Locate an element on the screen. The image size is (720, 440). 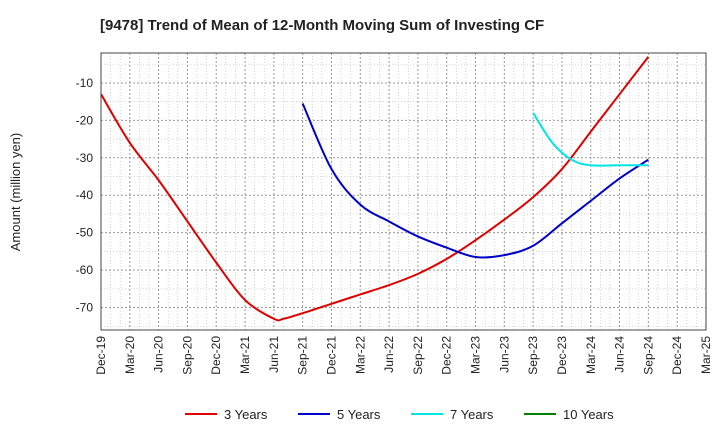
x-tick-label: Dec-20 is located at coordinates (216, 355).